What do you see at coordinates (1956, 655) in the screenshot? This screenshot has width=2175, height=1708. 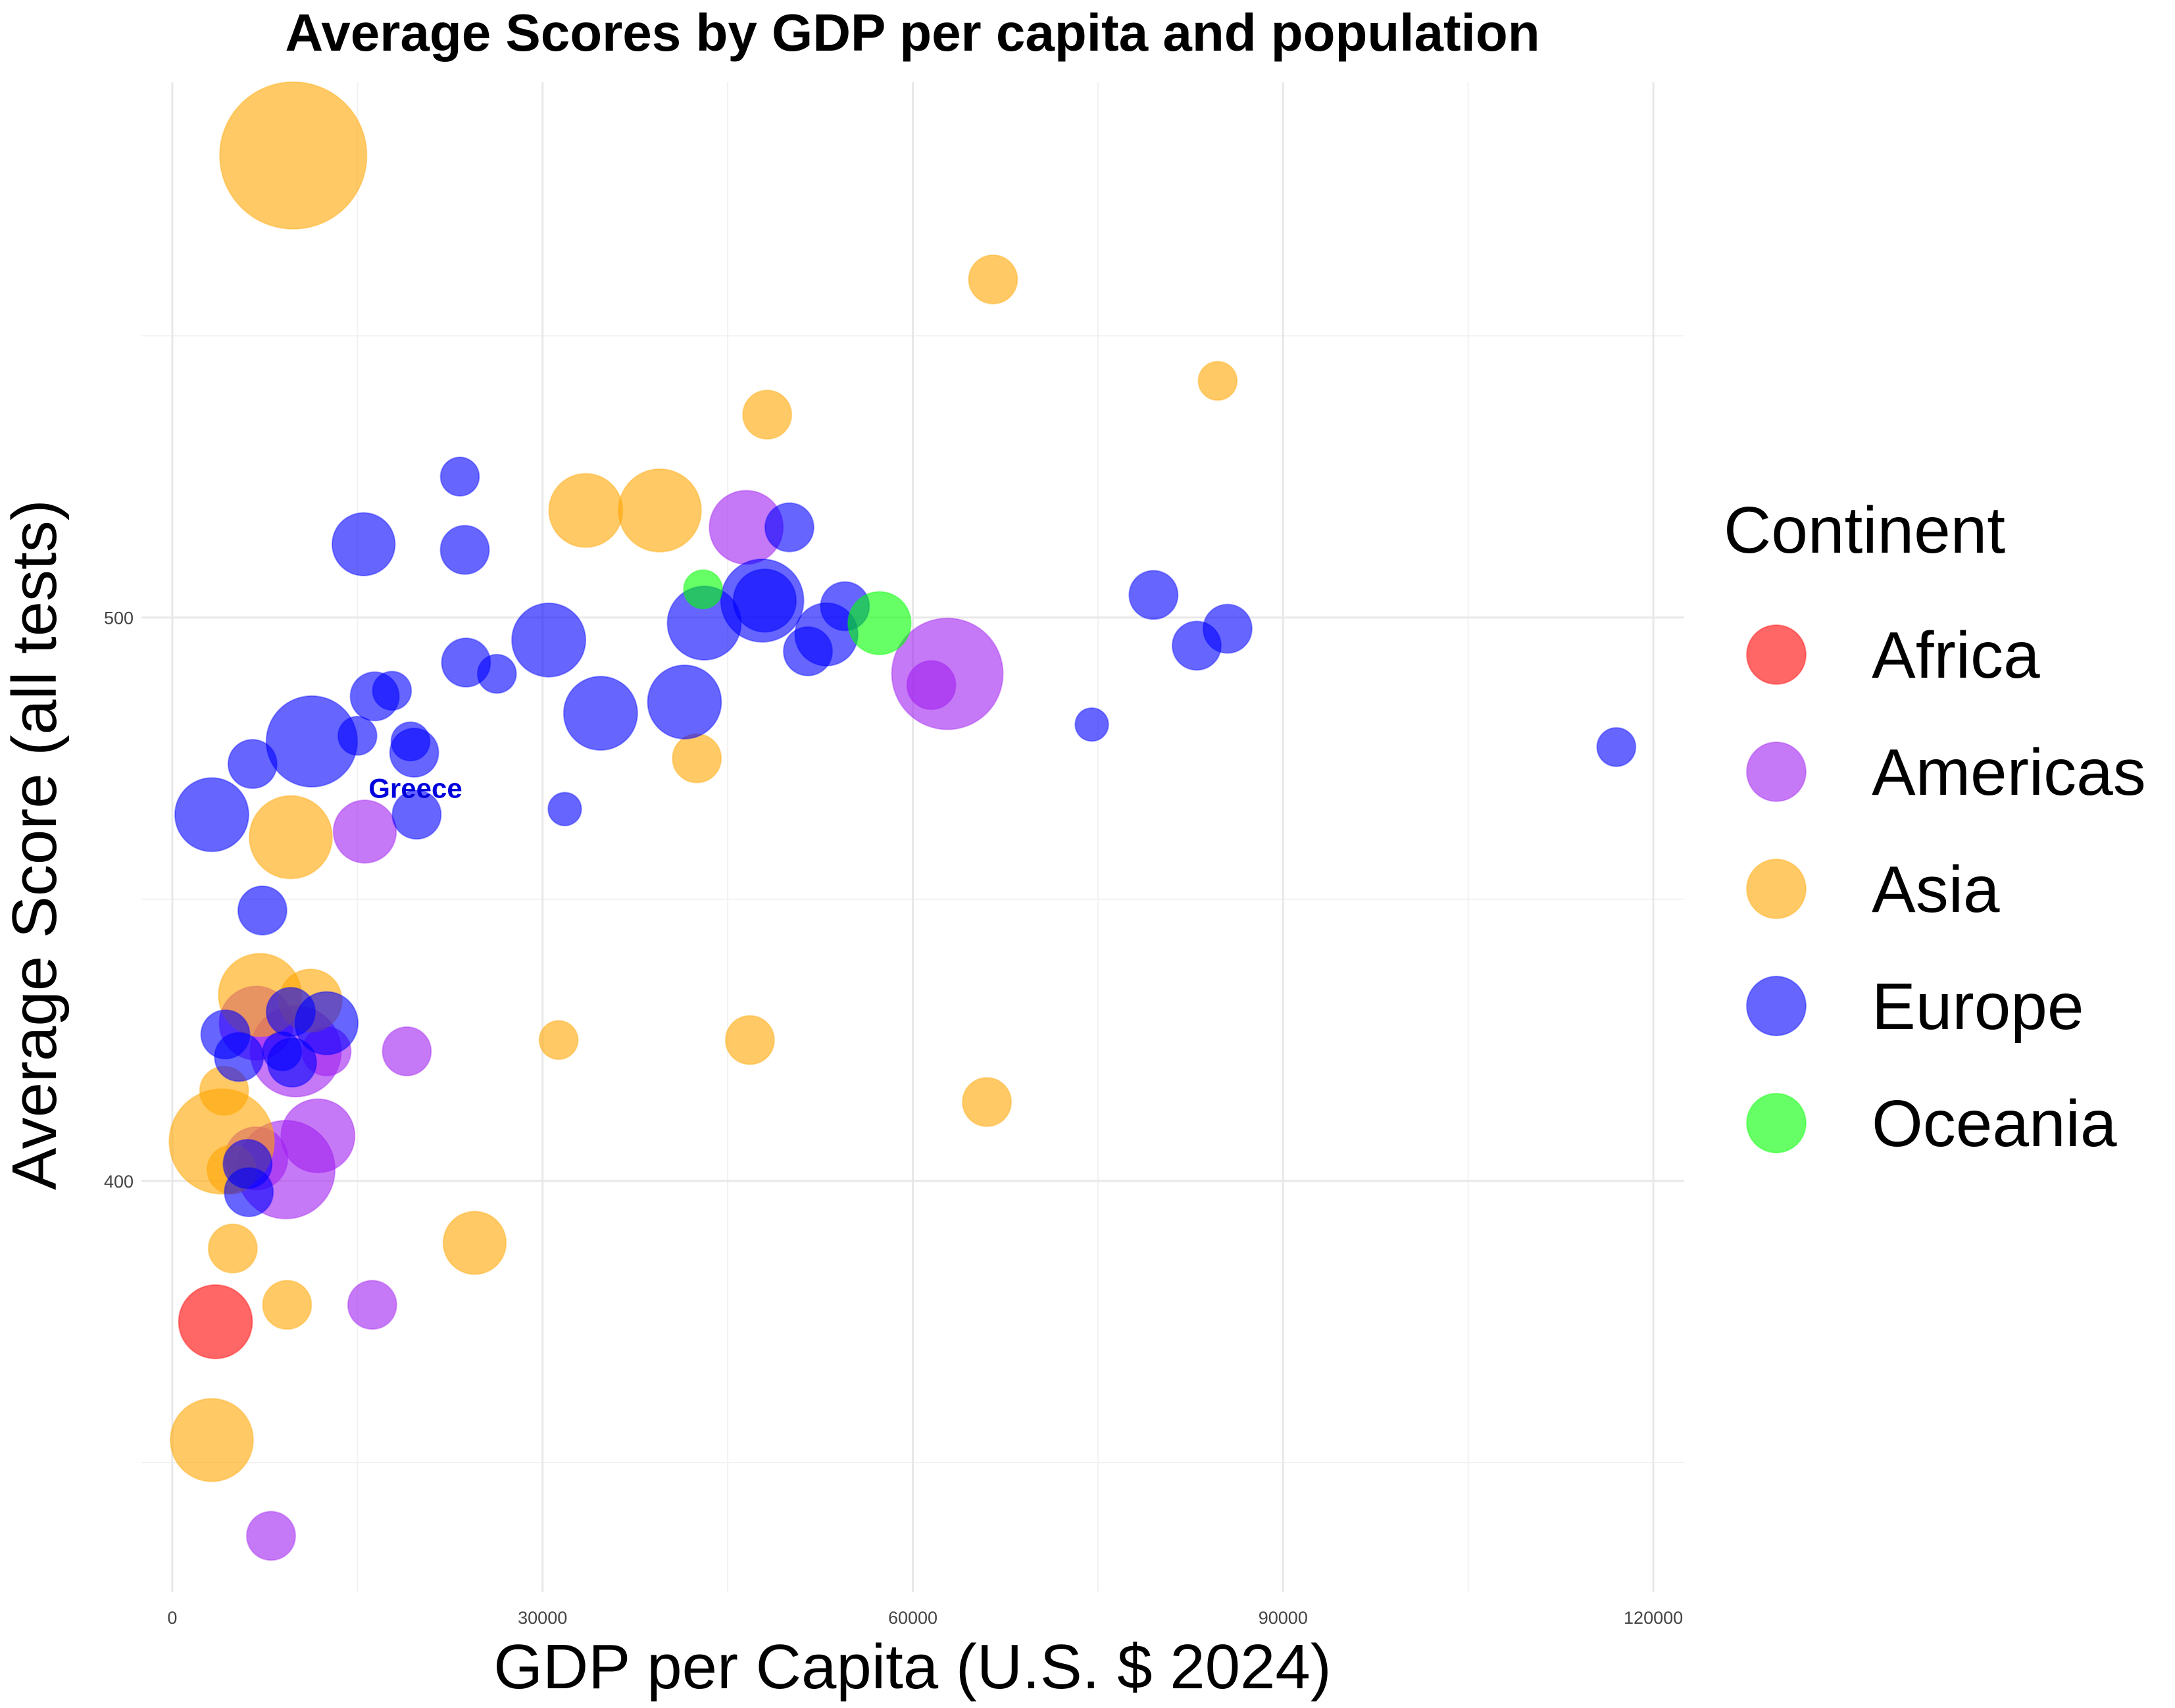 I see `legend-label-africa: Africa` at bounding box center [1956, 655].